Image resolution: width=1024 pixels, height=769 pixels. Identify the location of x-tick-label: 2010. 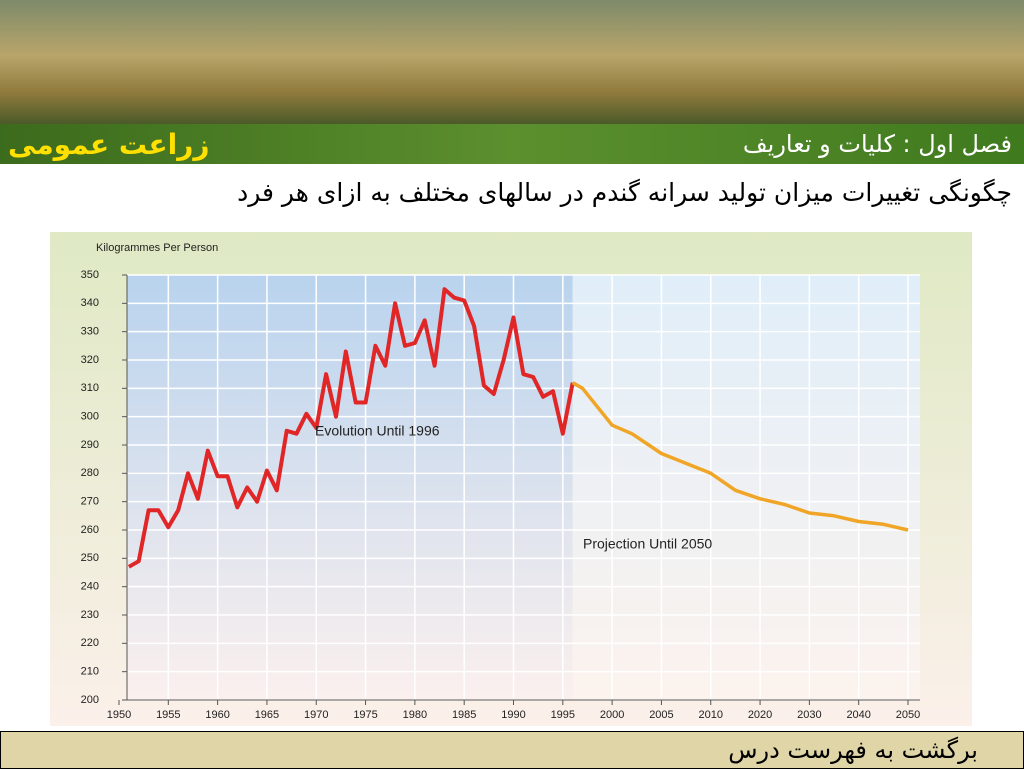
(711, 715).